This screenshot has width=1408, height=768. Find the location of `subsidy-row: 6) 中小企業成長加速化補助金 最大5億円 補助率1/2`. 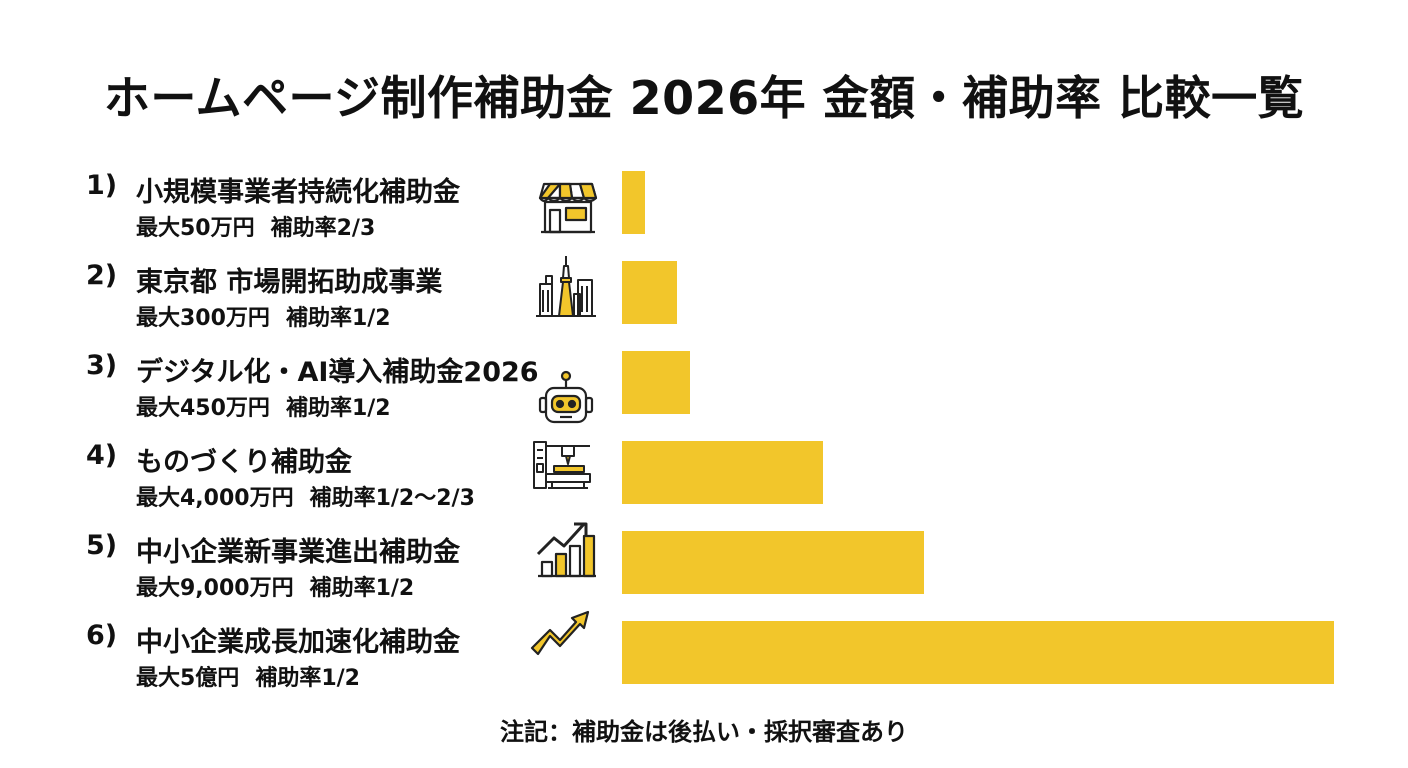

subsidy-row: 6) 中小企業成長加速化補助金 最大5億円 補助率1/2 is located at coordinates (704, 654).